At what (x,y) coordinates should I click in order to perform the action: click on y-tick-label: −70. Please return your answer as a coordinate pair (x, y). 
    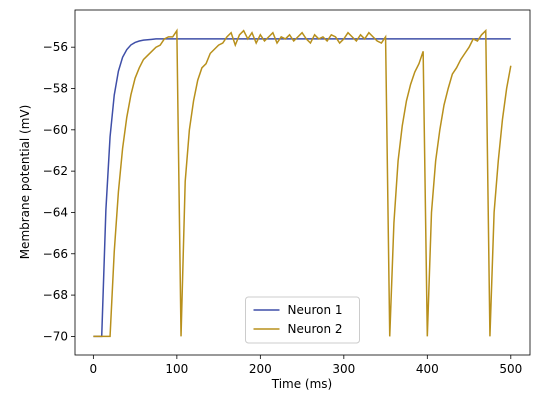
    Looking at the image, I should click on (55, 336).